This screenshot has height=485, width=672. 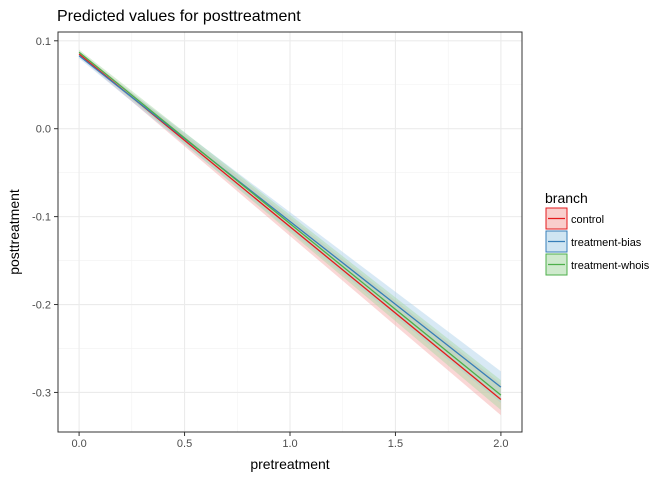 I want to click on y-axis-label: posttreatment, so click(x=14, y=232).